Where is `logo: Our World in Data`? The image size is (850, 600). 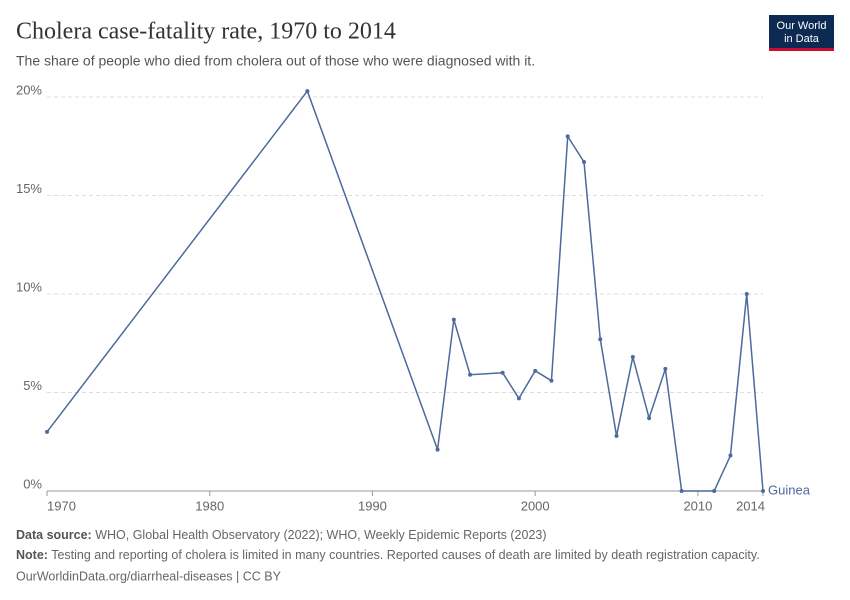
logo: Our World in Data is located at coordinates (801, 33).